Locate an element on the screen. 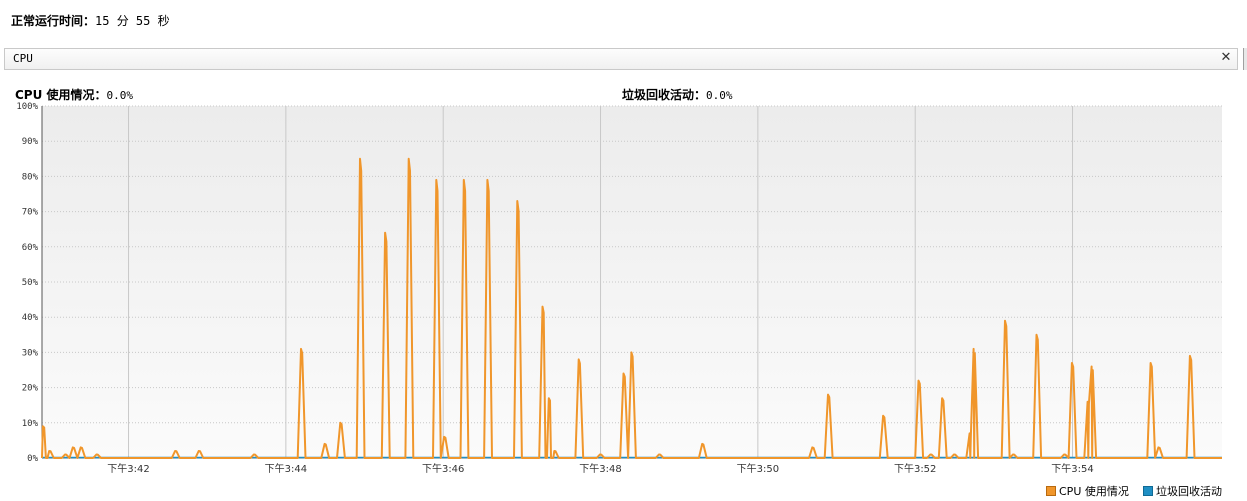 The image size is (1247, 501). x-tick-label: 下午3:54 is located at coordinates (1072, 468).